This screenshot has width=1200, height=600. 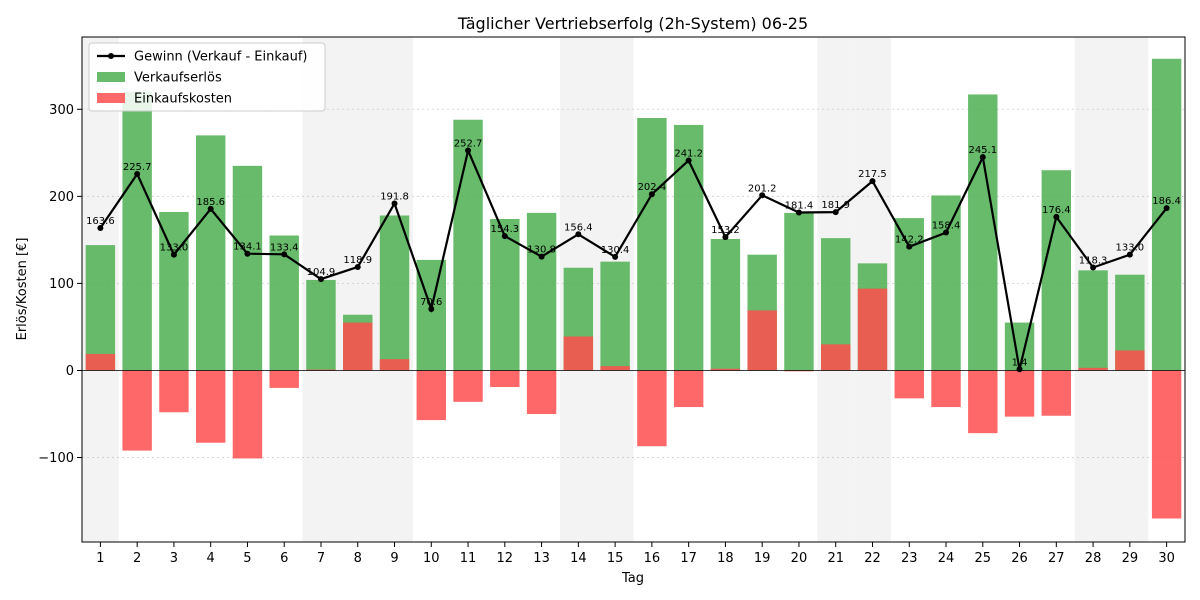 I want to click on profit-data-label: 252.7, so click(x=468, y=143).